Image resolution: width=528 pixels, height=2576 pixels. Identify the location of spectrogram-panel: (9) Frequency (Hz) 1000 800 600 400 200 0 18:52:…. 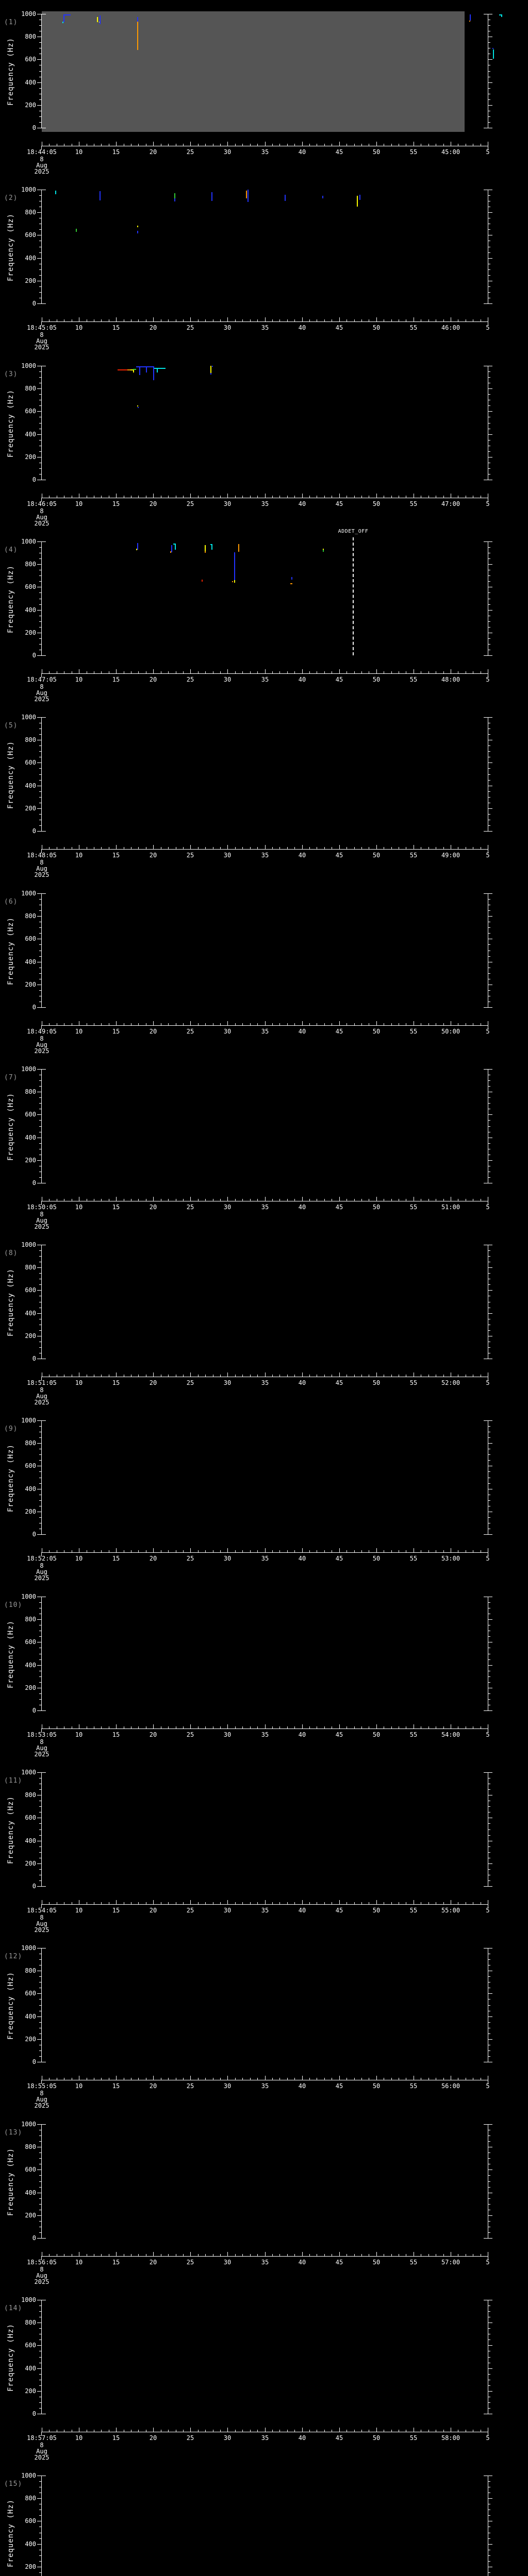
(264, 1494).